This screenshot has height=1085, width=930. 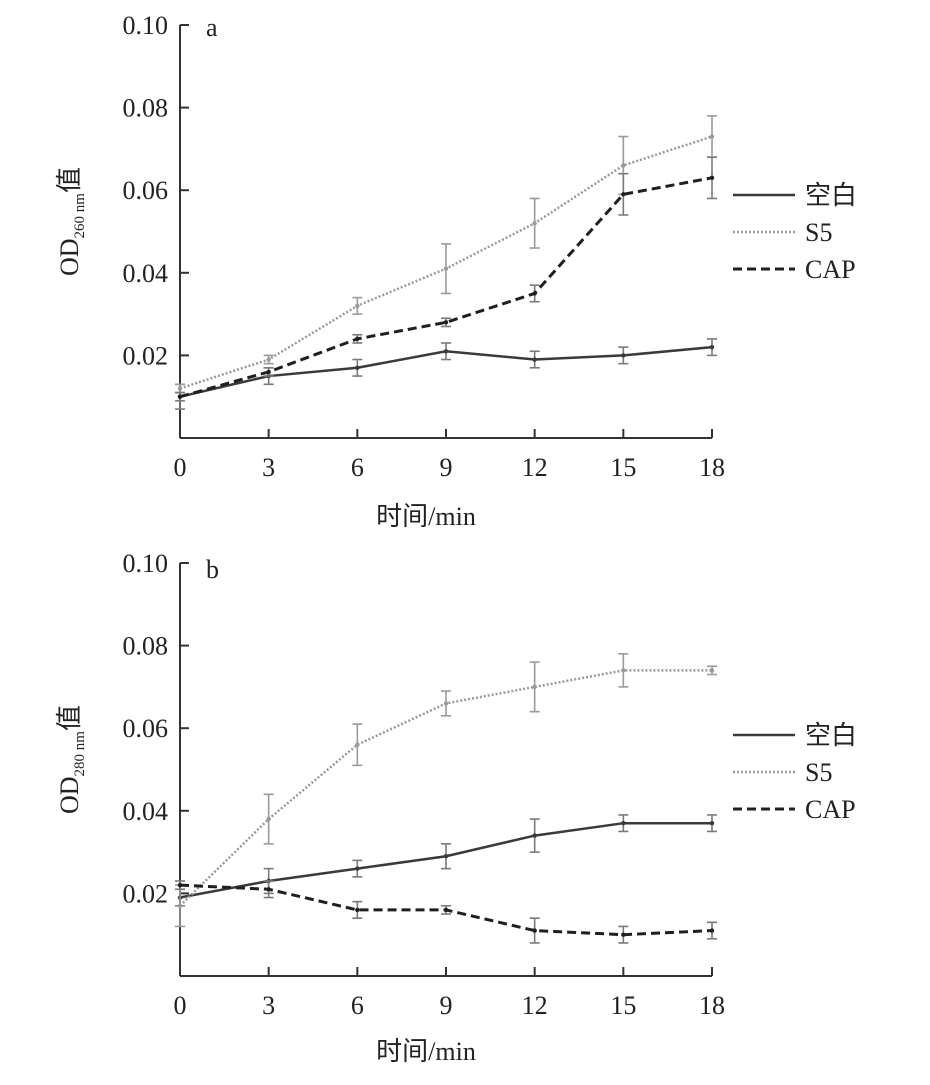 I want to click on y-axis-label: OD280 nm值, so click(x=71, y=759).